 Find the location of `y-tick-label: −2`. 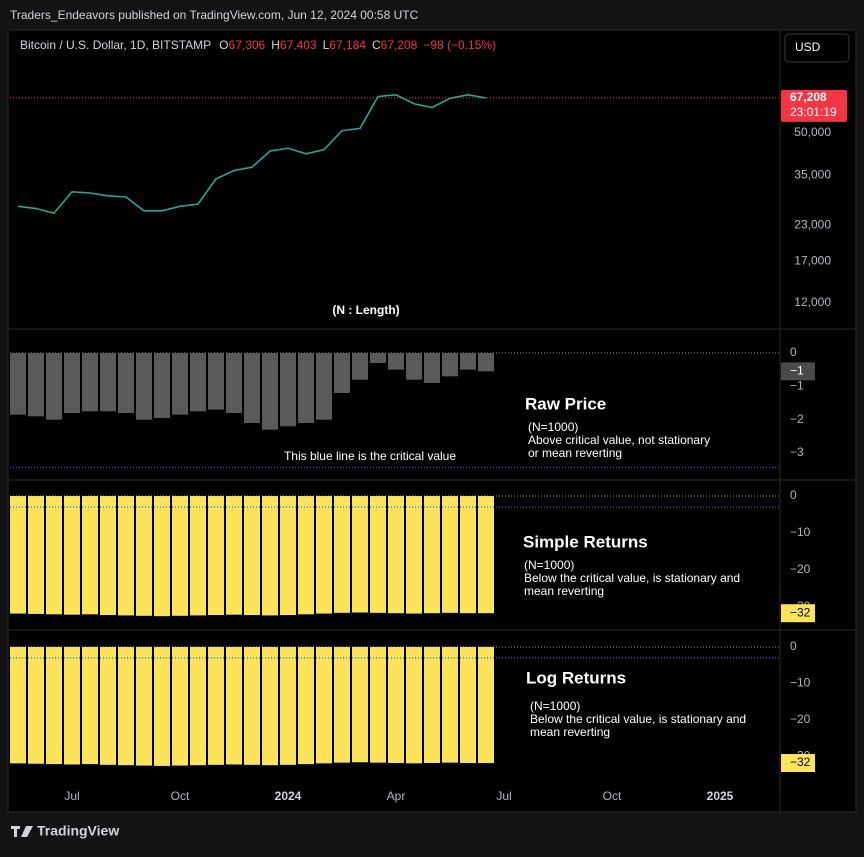

y-tick-label: −2 is located at coordinates (797, 419).